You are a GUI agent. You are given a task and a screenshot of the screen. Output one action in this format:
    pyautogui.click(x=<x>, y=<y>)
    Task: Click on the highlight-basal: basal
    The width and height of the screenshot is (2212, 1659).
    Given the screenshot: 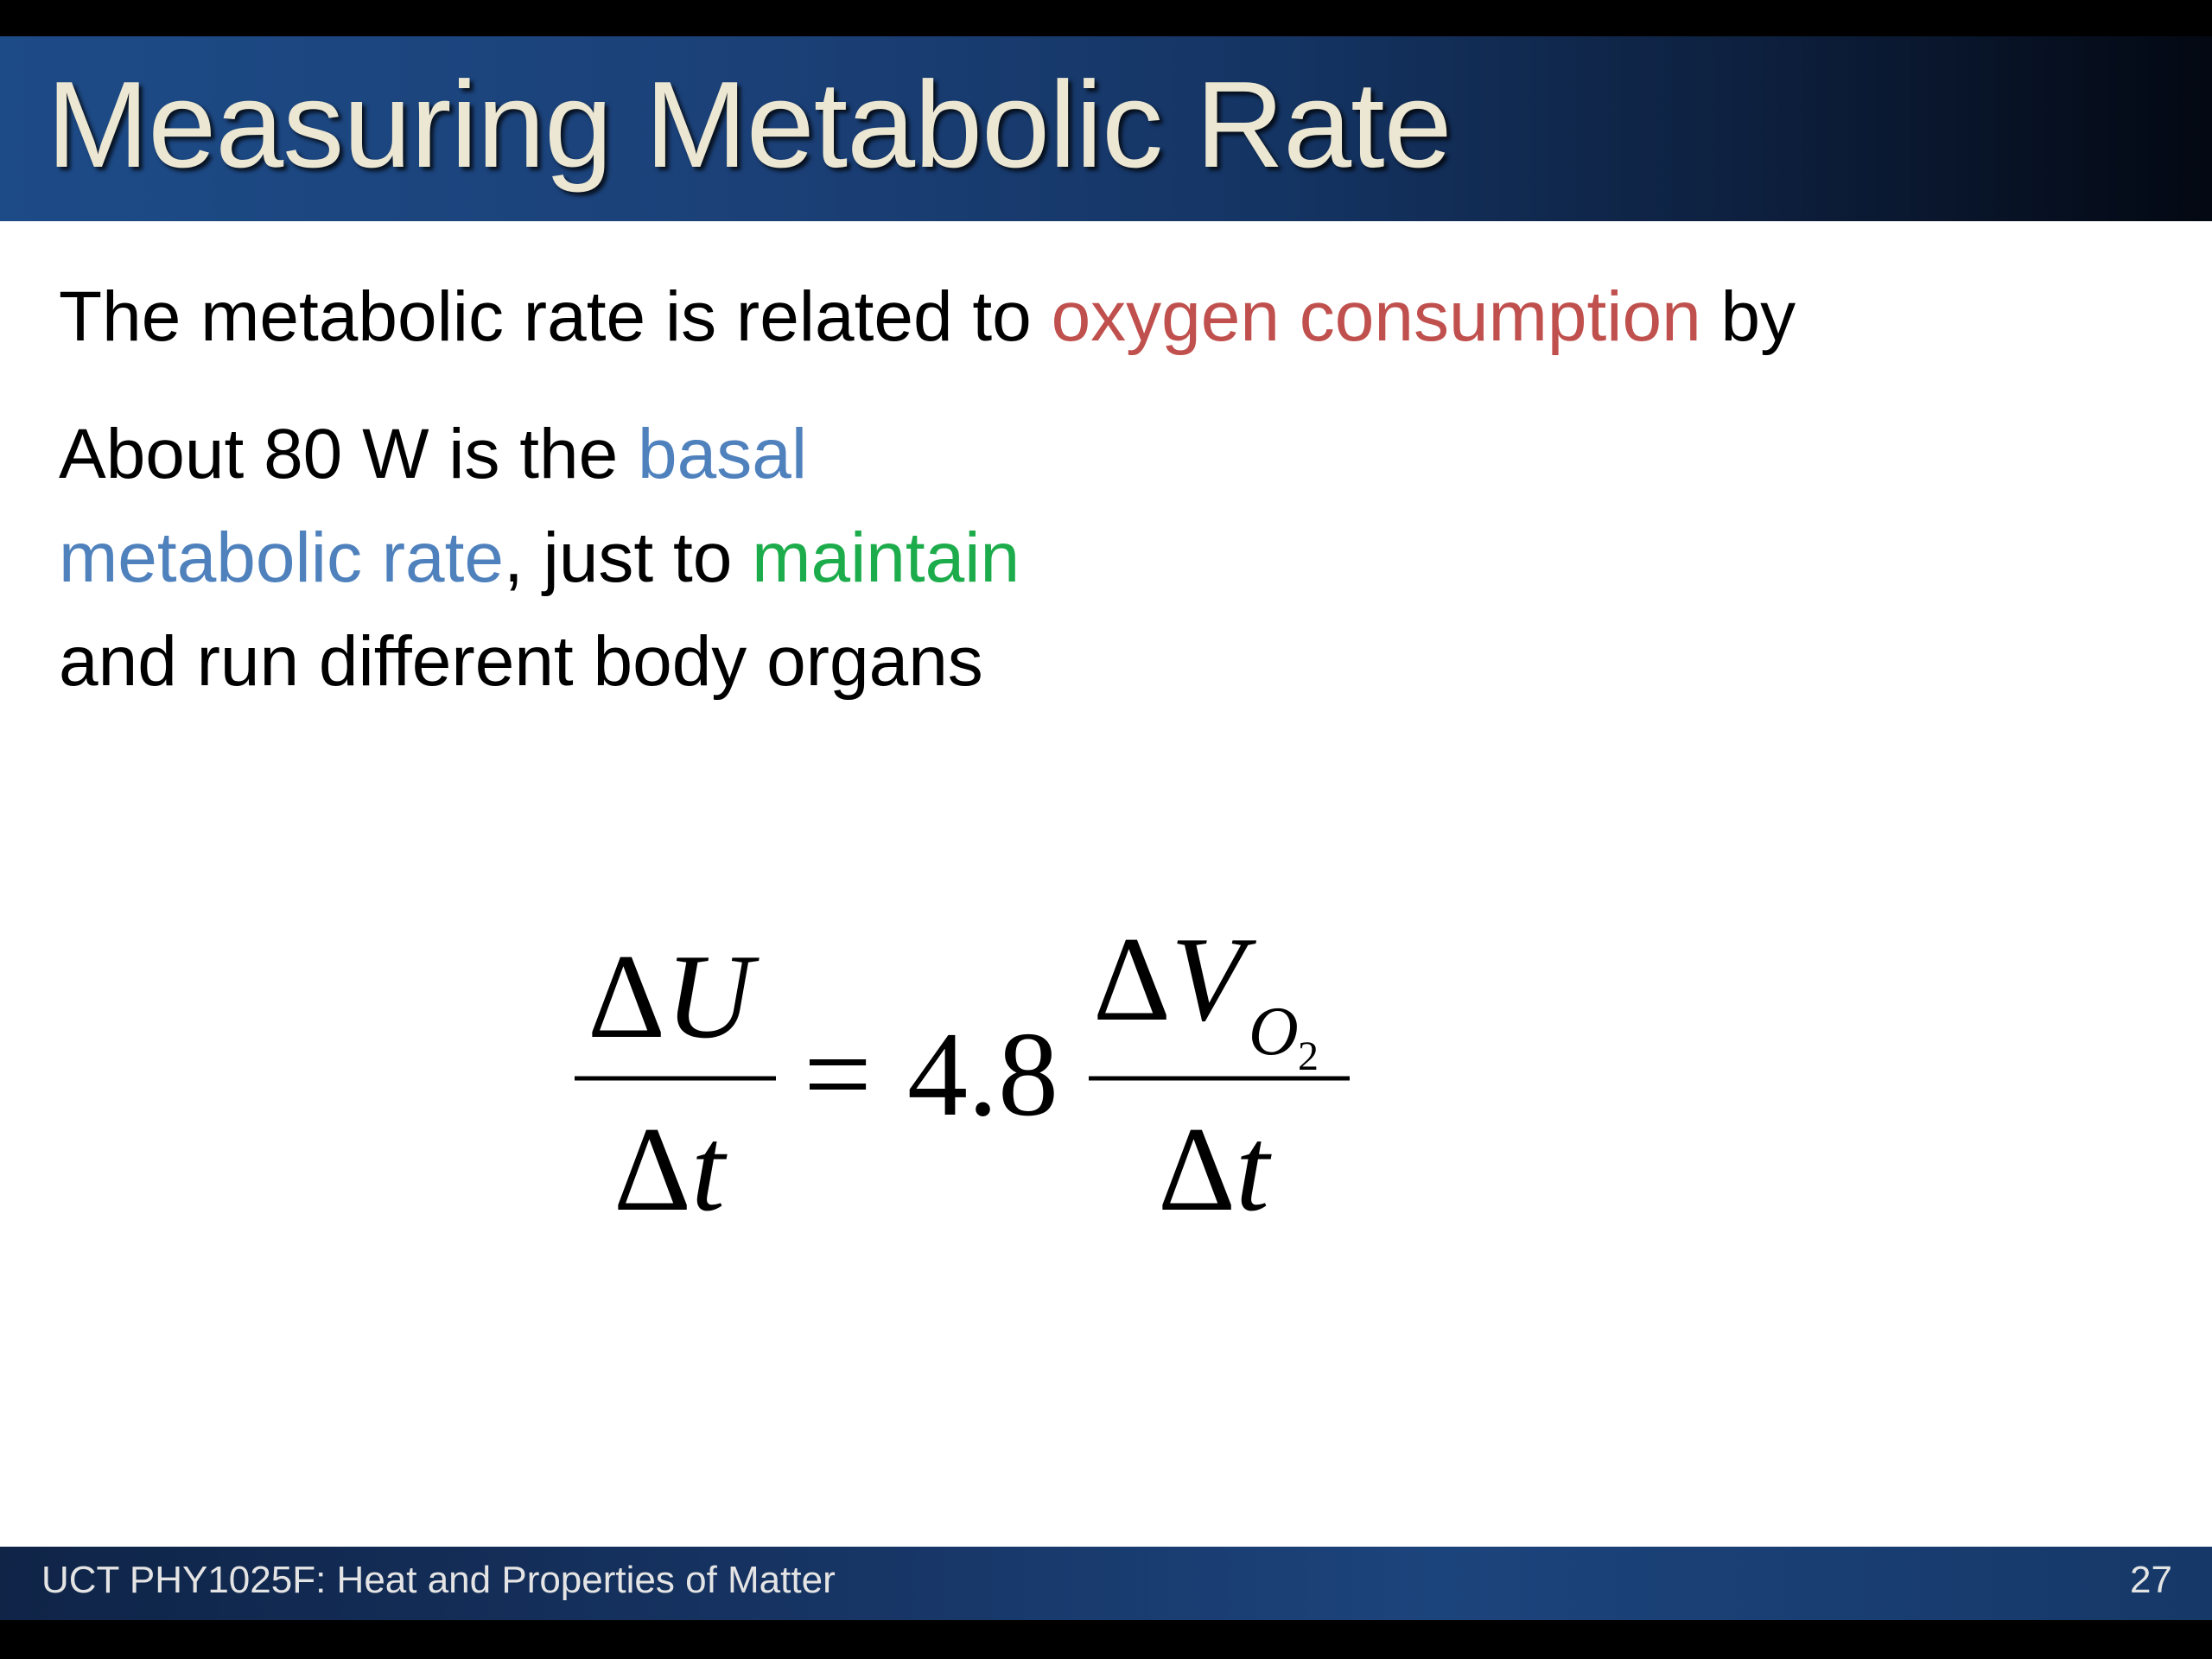 What is the action you would take?
    pyautogui.click(x=723, y=454)
    